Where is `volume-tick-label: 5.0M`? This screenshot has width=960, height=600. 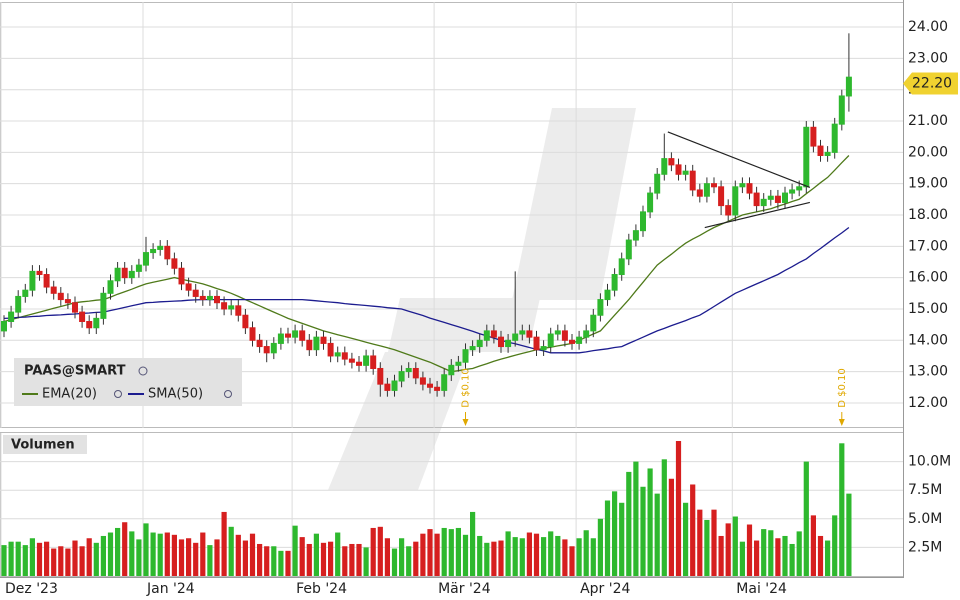
volume-tick-label: 5.0M is located at coordinates (925, 519).